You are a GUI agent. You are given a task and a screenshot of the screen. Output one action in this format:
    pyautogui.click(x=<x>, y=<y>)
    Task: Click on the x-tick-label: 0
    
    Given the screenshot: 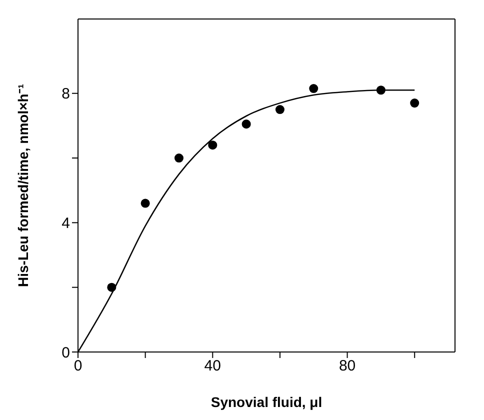 What is the action you would take?
    pyautogui.click(x=78, y=366)
    